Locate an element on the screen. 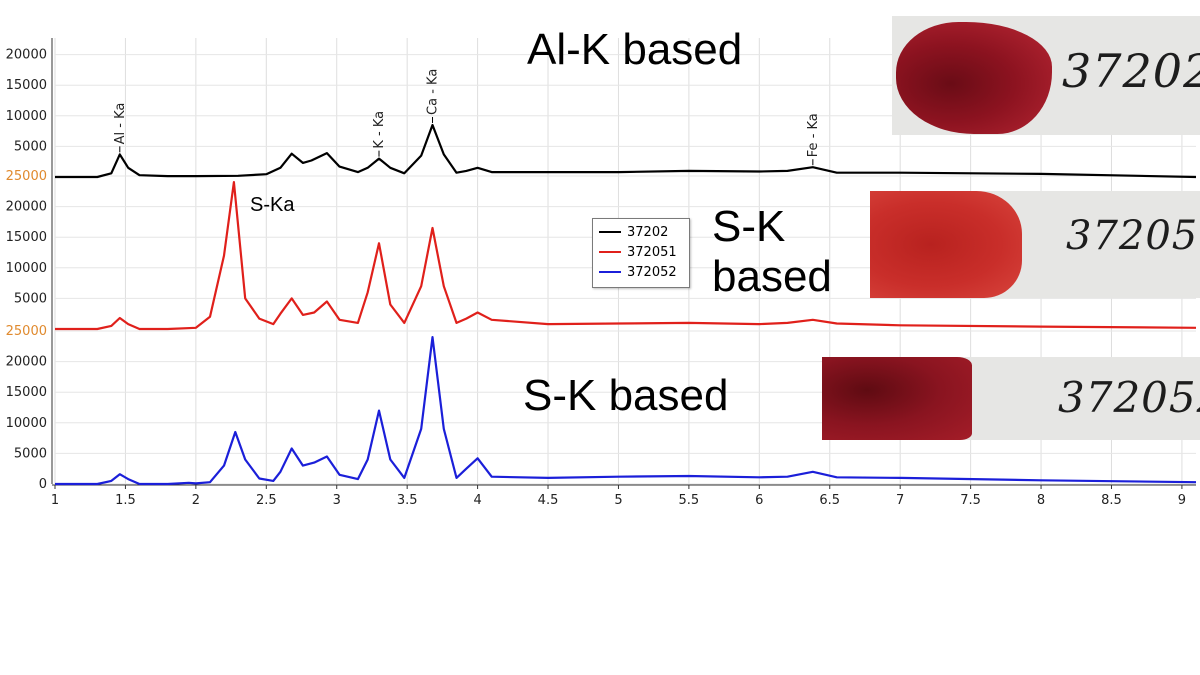 The height and width of the screenshot is (675, 1200). legend-label: 37202 is located at coordinates (648, 232).